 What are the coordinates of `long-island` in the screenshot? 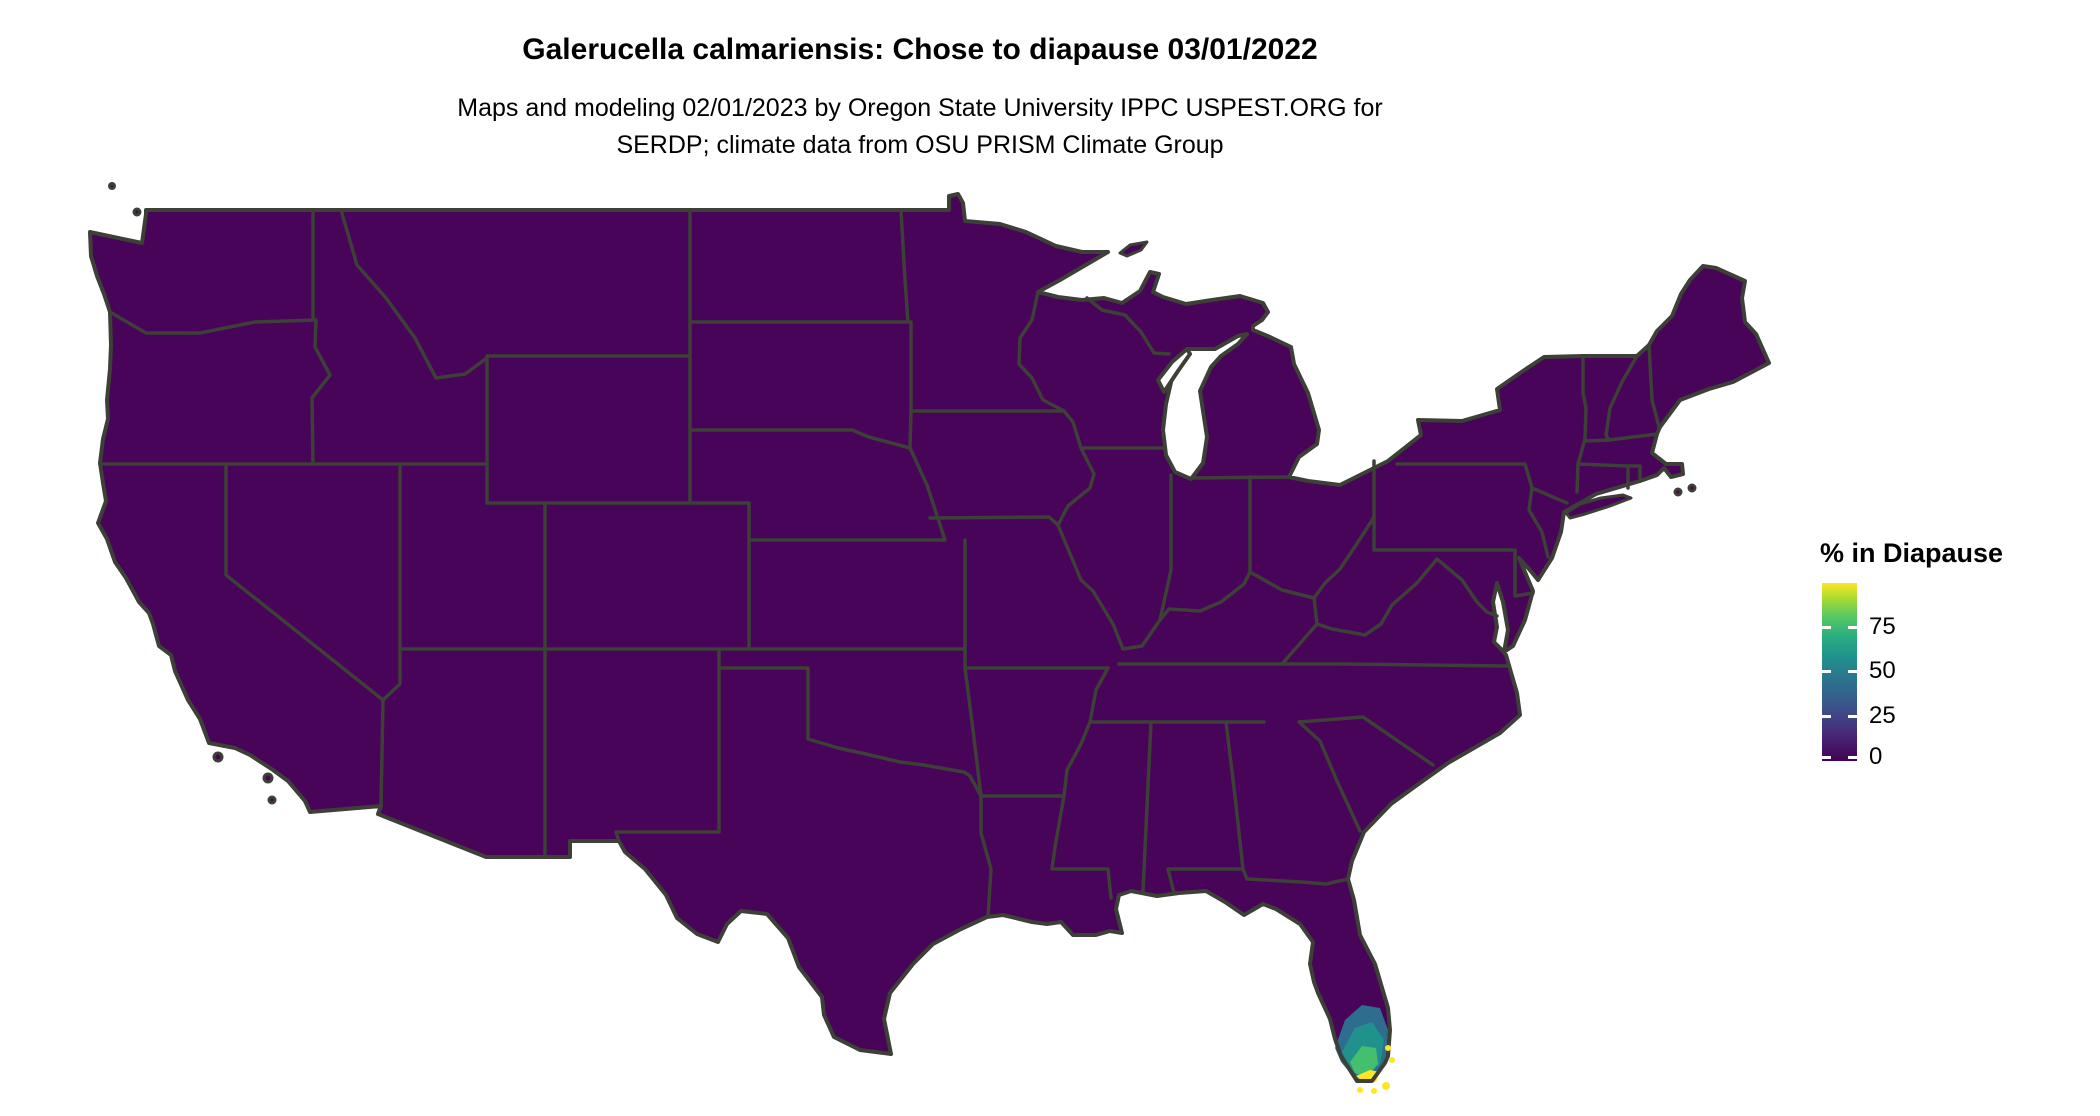 It's located at (1598, 506).